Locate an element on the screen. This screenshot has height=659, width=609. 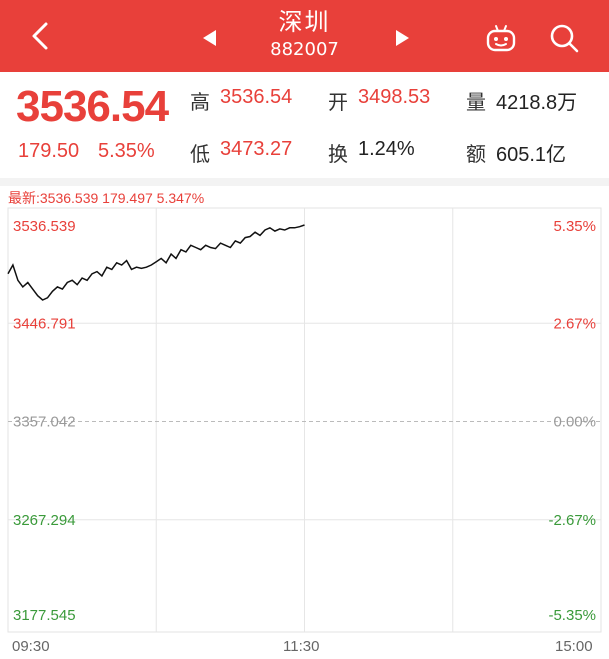
y-tick-label-left: 3357.042 is located at coordinates (44, 422).